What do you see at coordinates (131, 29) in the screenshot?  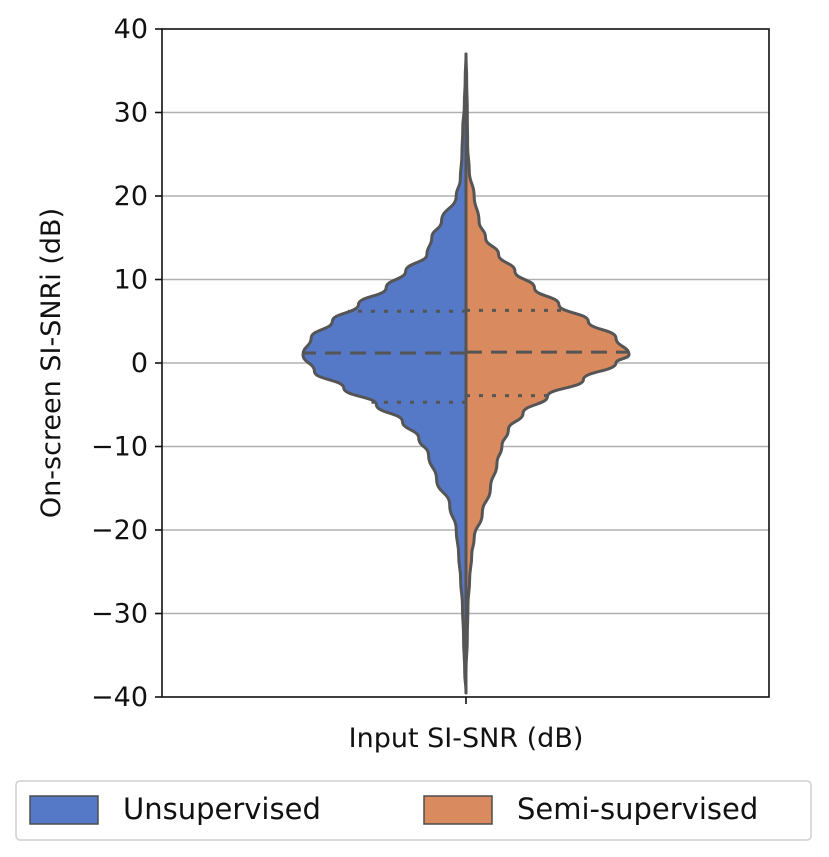 I see `y-tick-label-0: 40` at bounding box center [131, 29].